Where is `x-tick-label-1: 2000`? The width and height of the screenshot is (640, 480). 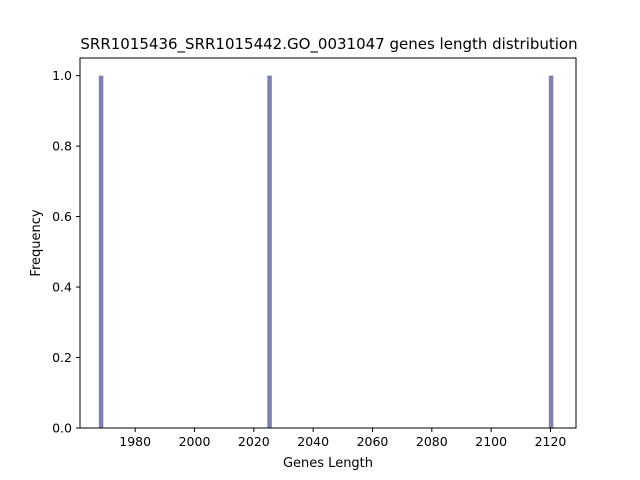 x-tick-label-1: 2000 is located at coordinates (195, 441).